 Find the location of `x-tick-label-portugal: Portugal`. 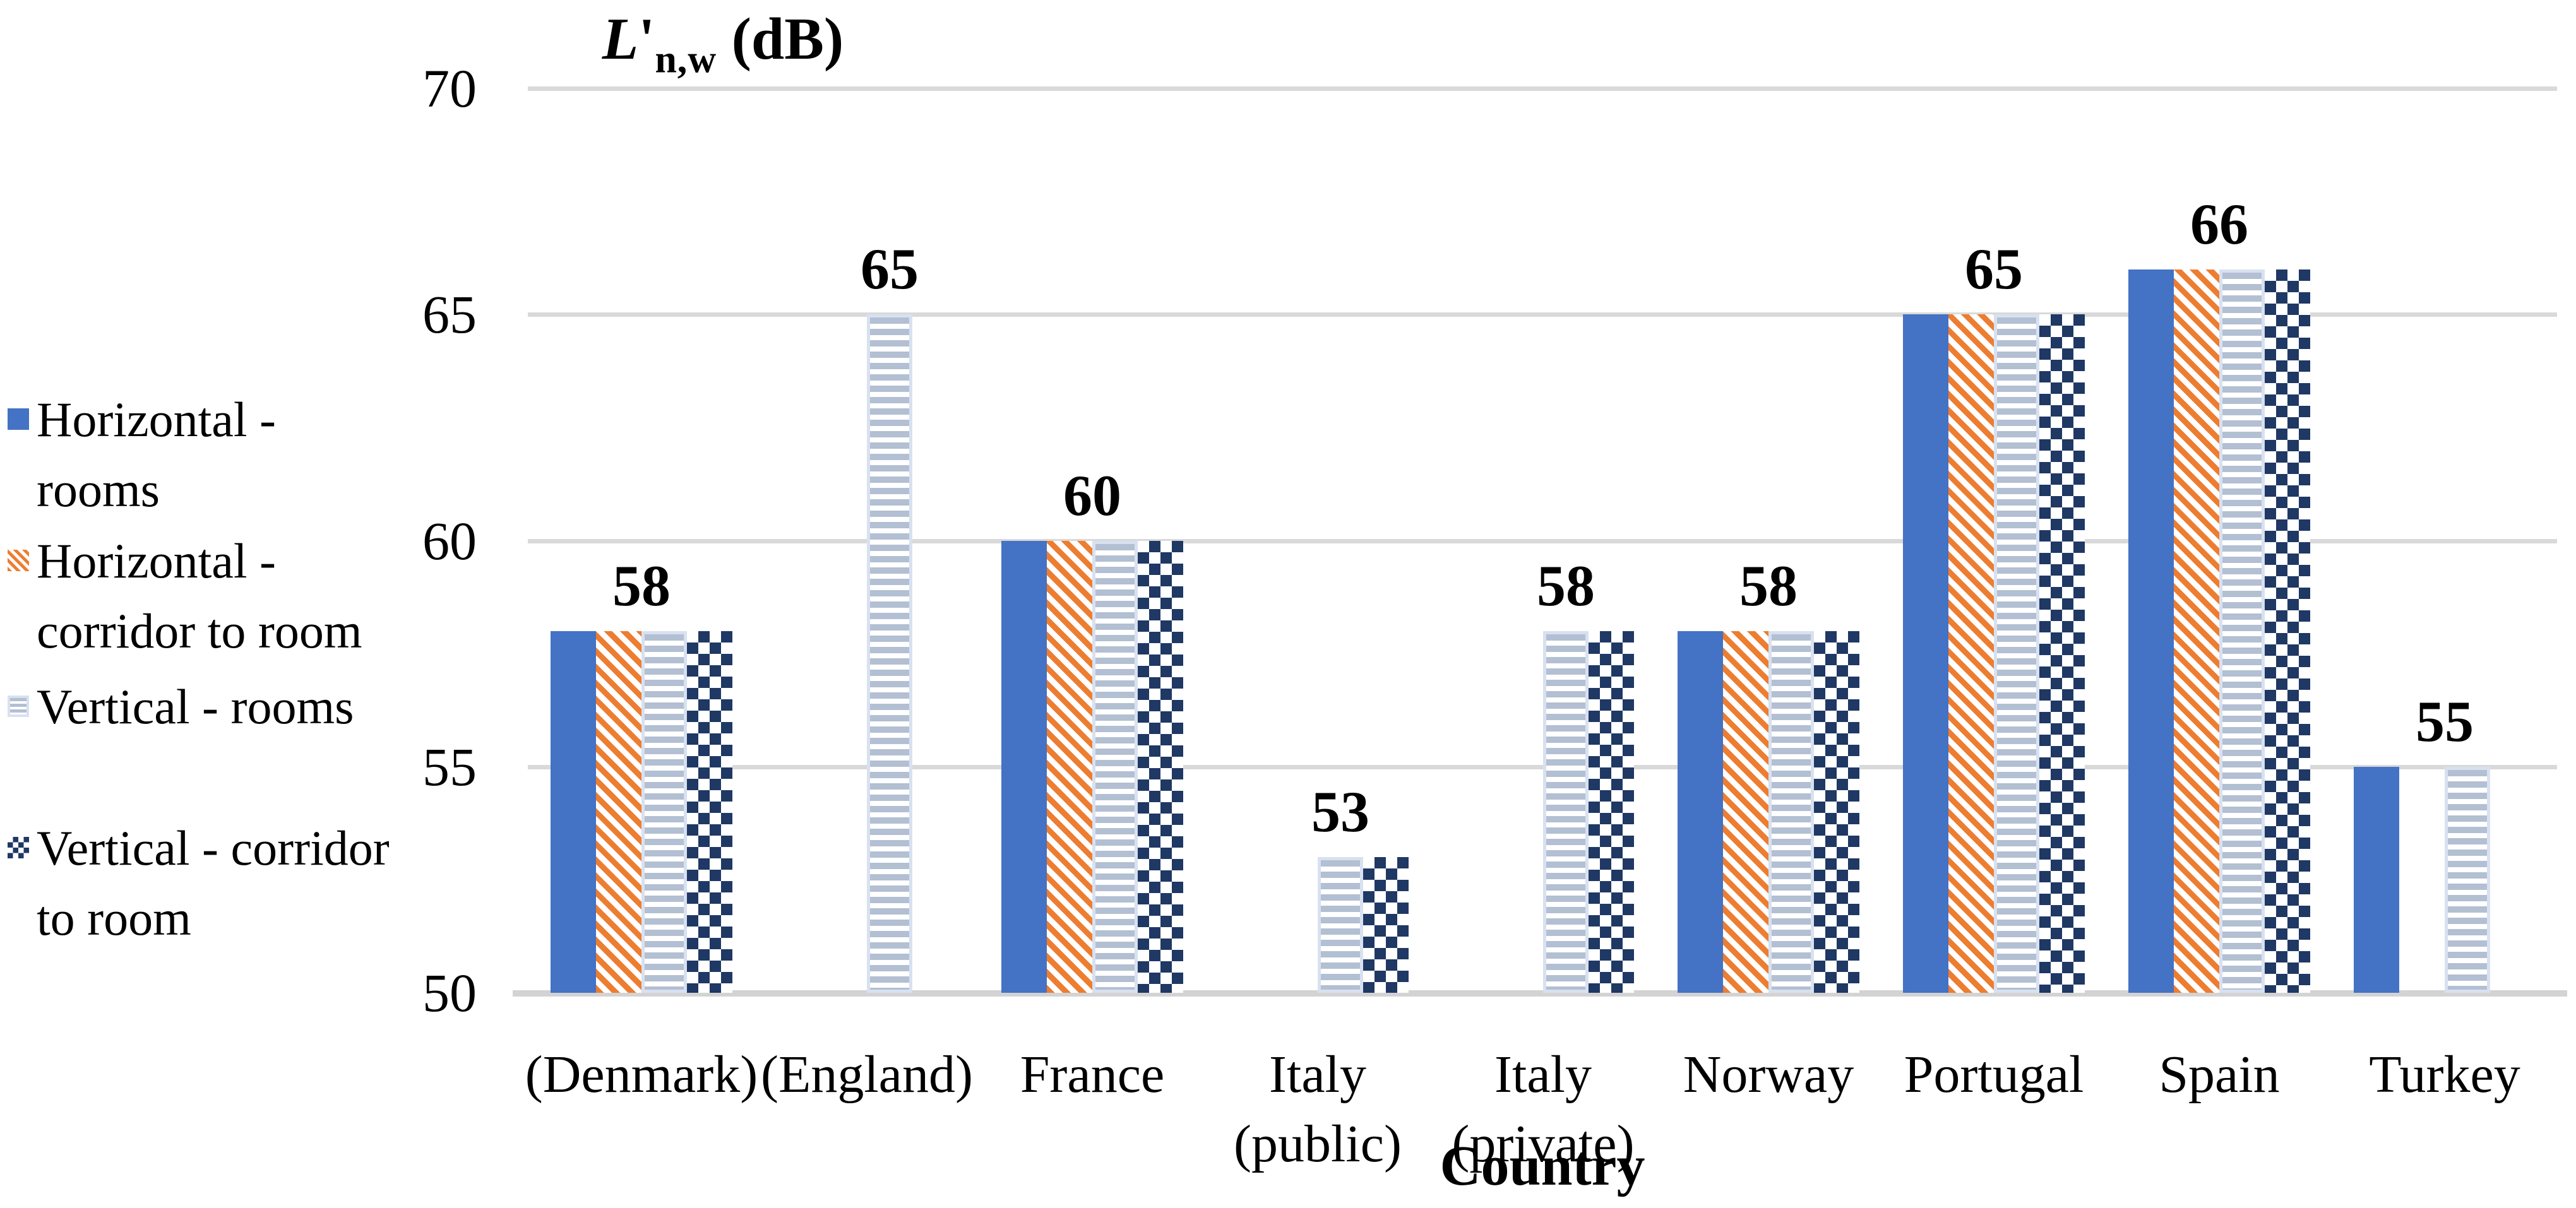

x-tick-label-portugal: Portugal is located at coordinates (1994, 1075).